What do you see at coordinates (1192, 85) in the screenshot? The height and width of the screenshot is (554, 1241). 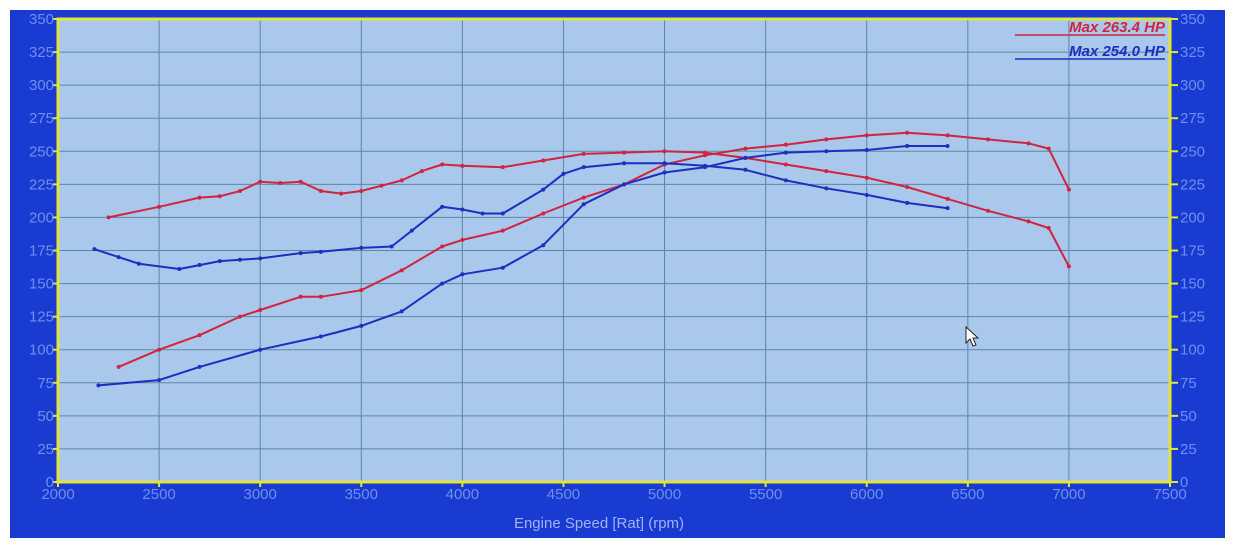 I see `y-tick-label-right: 300` at bounding box center [1192, 85].